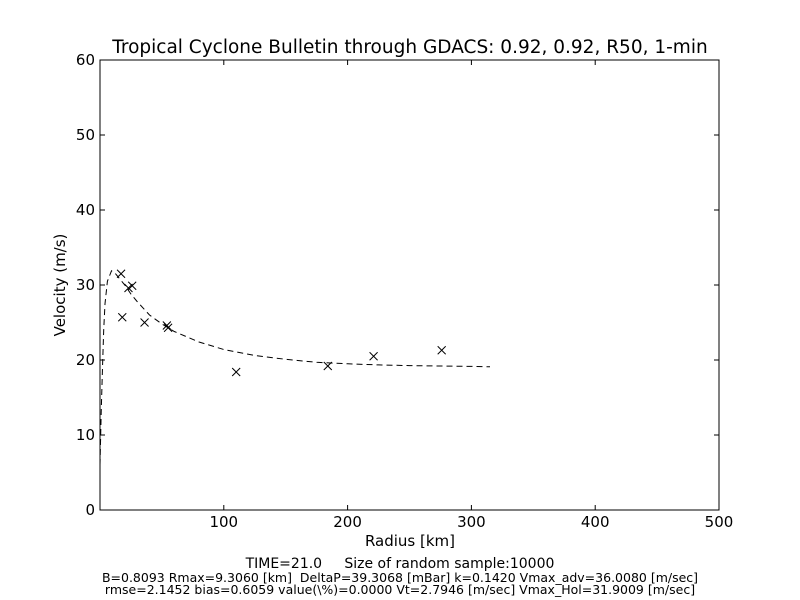  Describe the element at coordinates (85, 135) in the screenshot. I see `y-tick-label: 50` at that location.